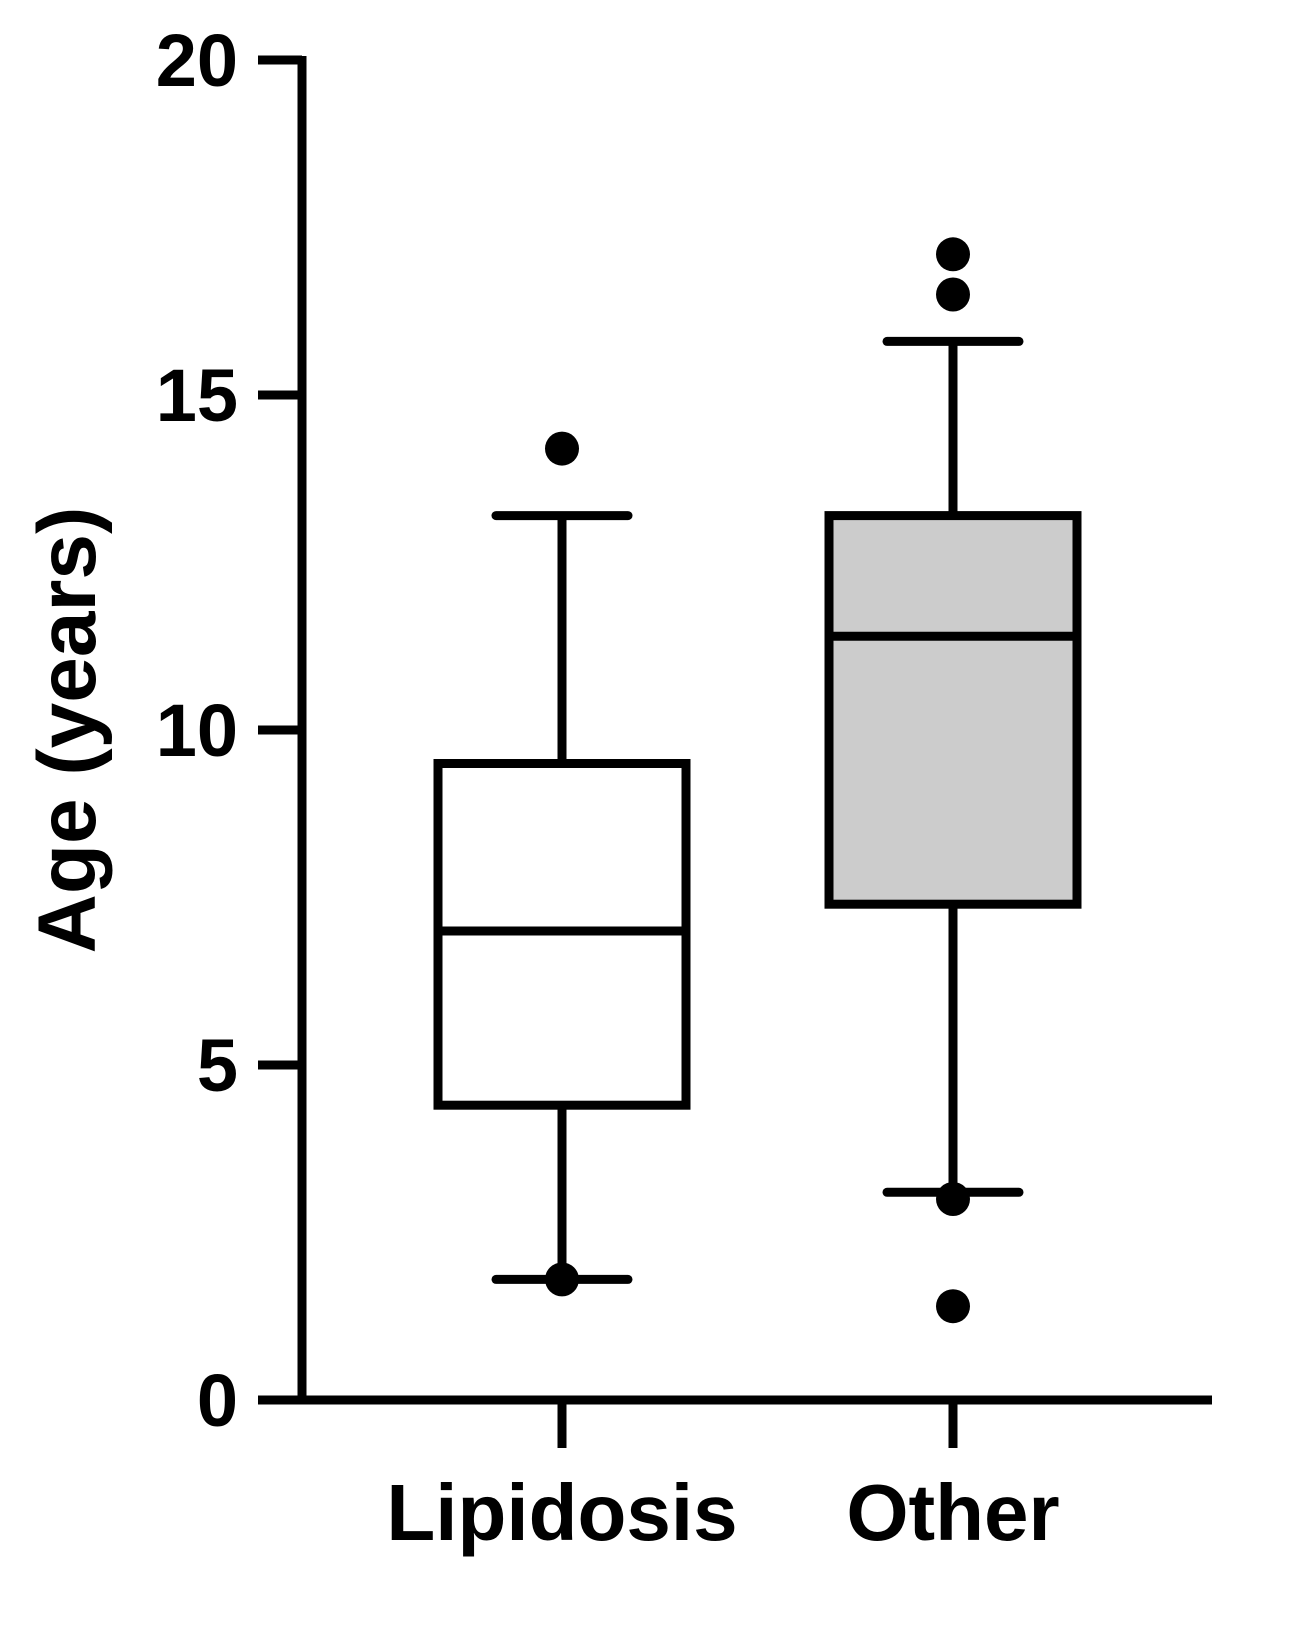 The width and height of the screenshot is (1292, 1645). Describe the element at coordinates (217, 1065) in the screenshot. I see `y-tick-label-5: 5` at that location.